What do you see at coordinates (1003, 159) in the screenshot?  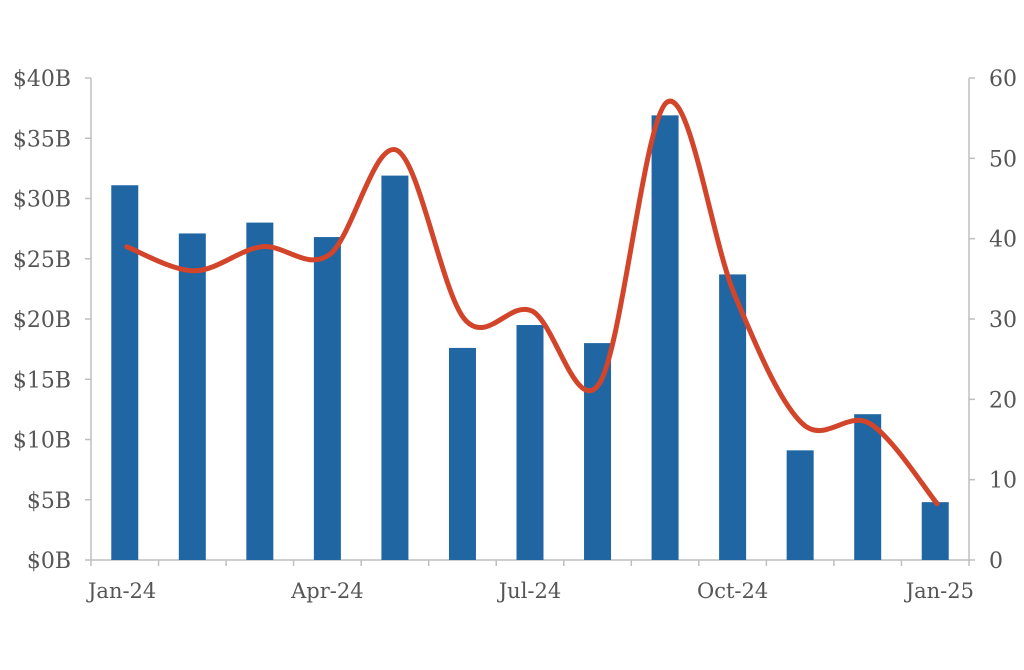 I see `right-tick-label: 50` at bounding box center [1003, 159].